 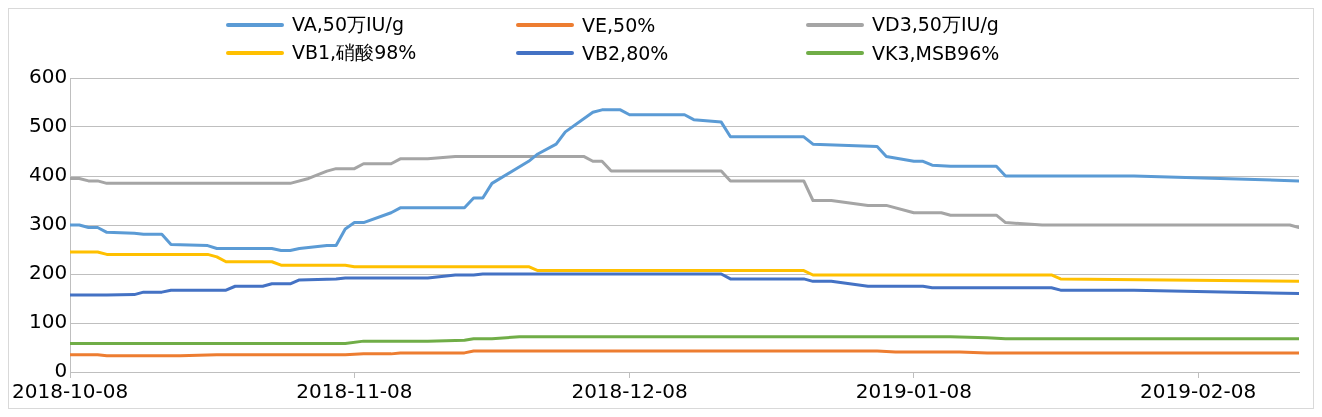 What do you see at coordinates (354, 391) in the screenshot?
I see `x-tick-label: 2018-11-08` at bounding box center [354, 391].